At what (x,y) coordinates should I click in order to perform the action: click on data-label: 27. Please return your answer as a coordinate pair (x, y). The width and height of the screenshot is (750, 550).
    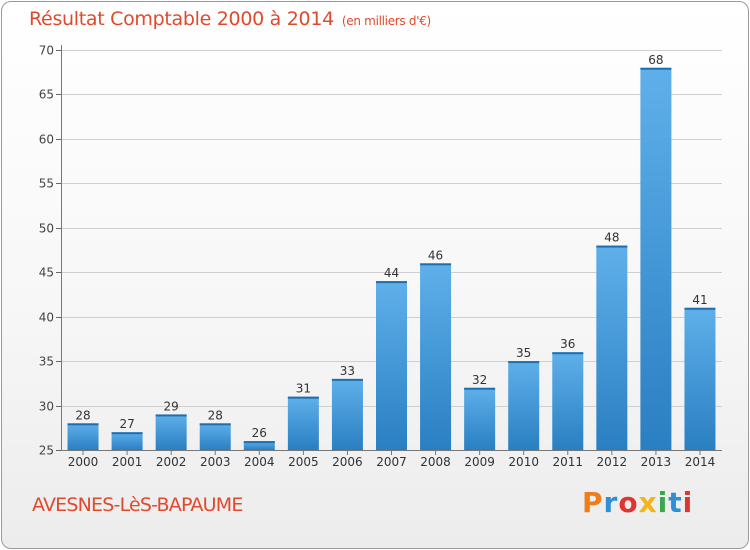
    Looking at the image, I should click on (126, 424).